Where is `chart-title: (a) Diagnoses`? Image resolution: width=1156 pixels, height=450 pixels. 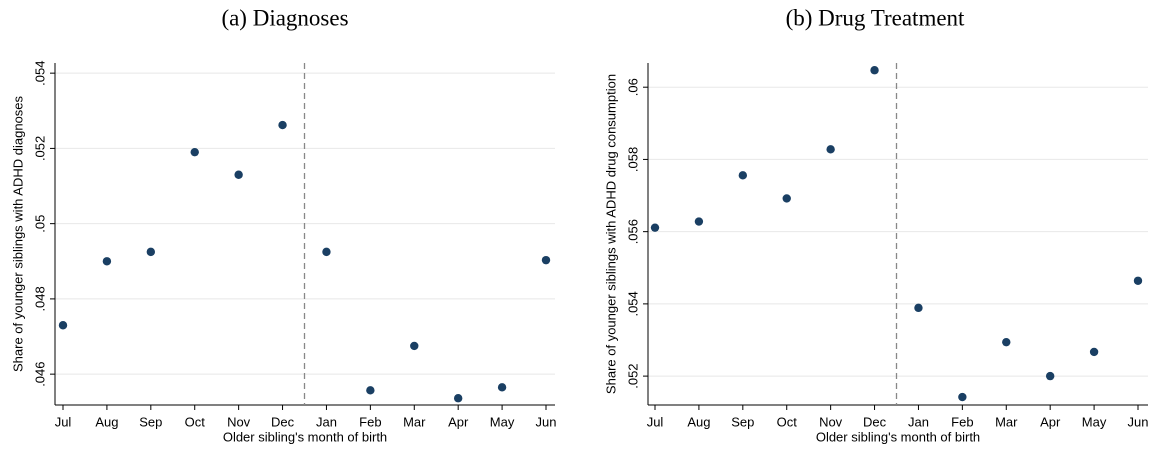 chart-title: (a) Diagnoses is located at coordinates (284, 17).